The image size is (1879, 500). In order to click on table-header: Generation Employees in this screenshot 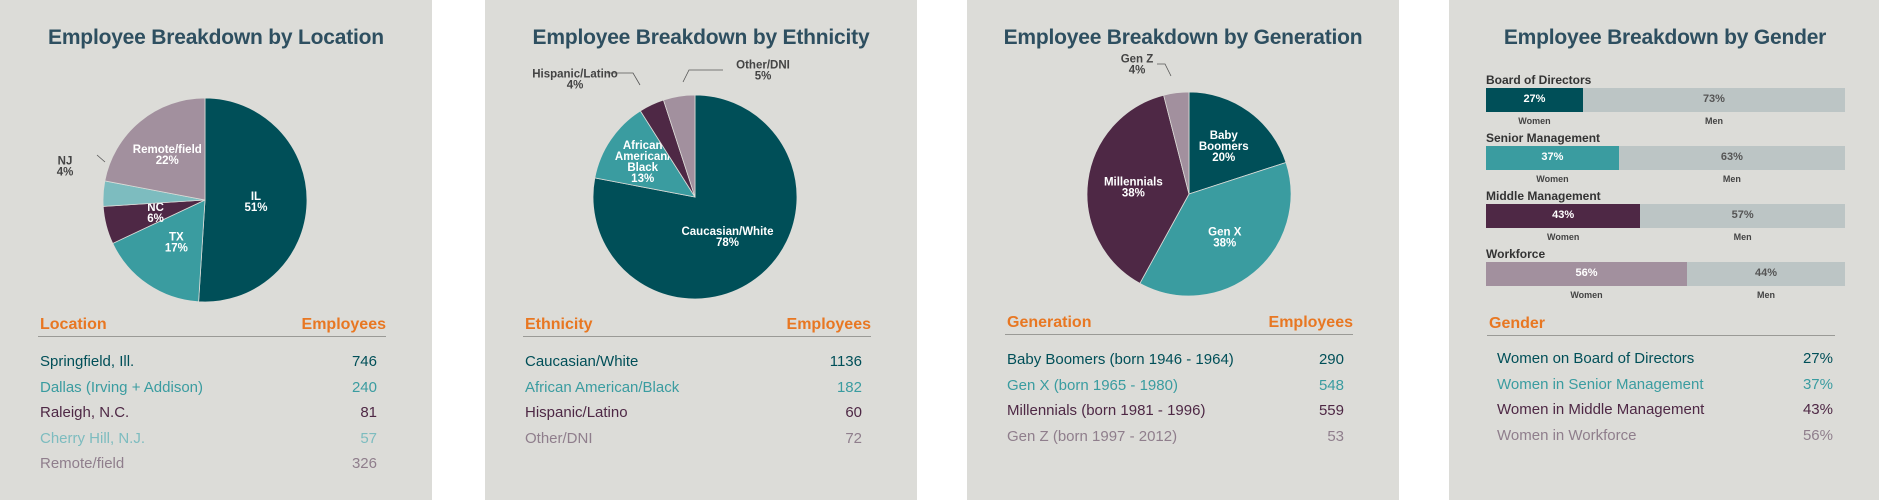, I will do `click(1179, 322)`.